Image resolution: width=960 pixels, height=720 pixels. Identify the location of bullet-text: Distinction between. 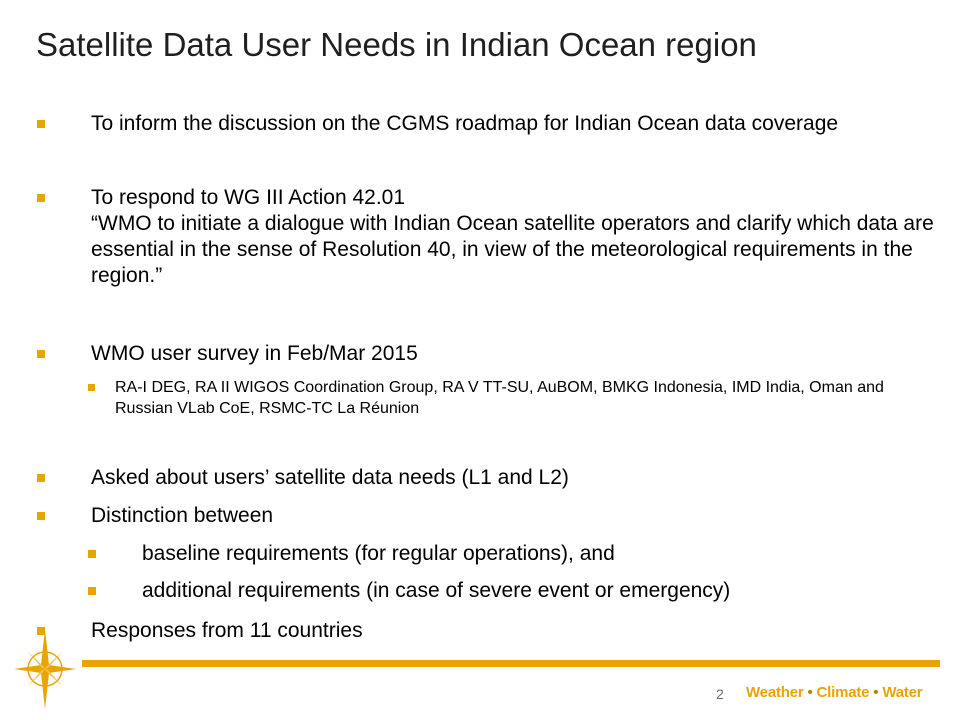
(182, 515).